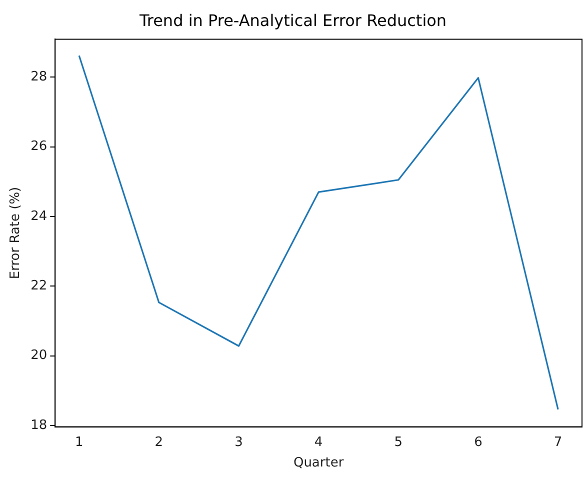  I want to click on x-tick-label: 1, so click(79, 442).